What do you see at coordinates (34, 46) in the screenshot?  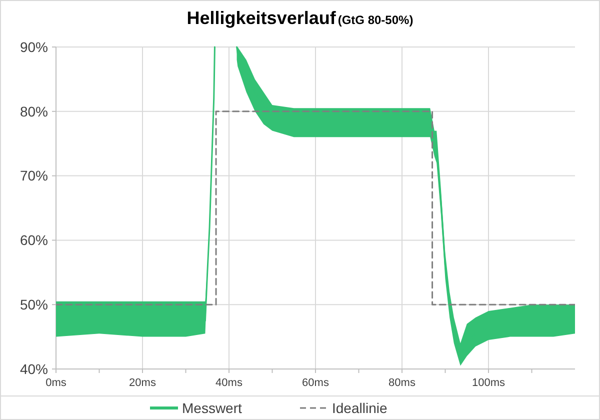 I see `y-tick-label: 90%` at bounding box center [34, 46].